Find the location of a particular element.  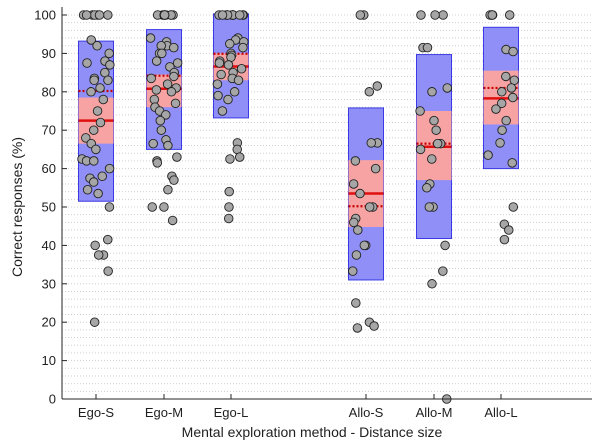

x-tick-labels: Ego-S Ego-M Ego-L Allo-S Allo-M Allo-L is located at coordinates (298, 412).